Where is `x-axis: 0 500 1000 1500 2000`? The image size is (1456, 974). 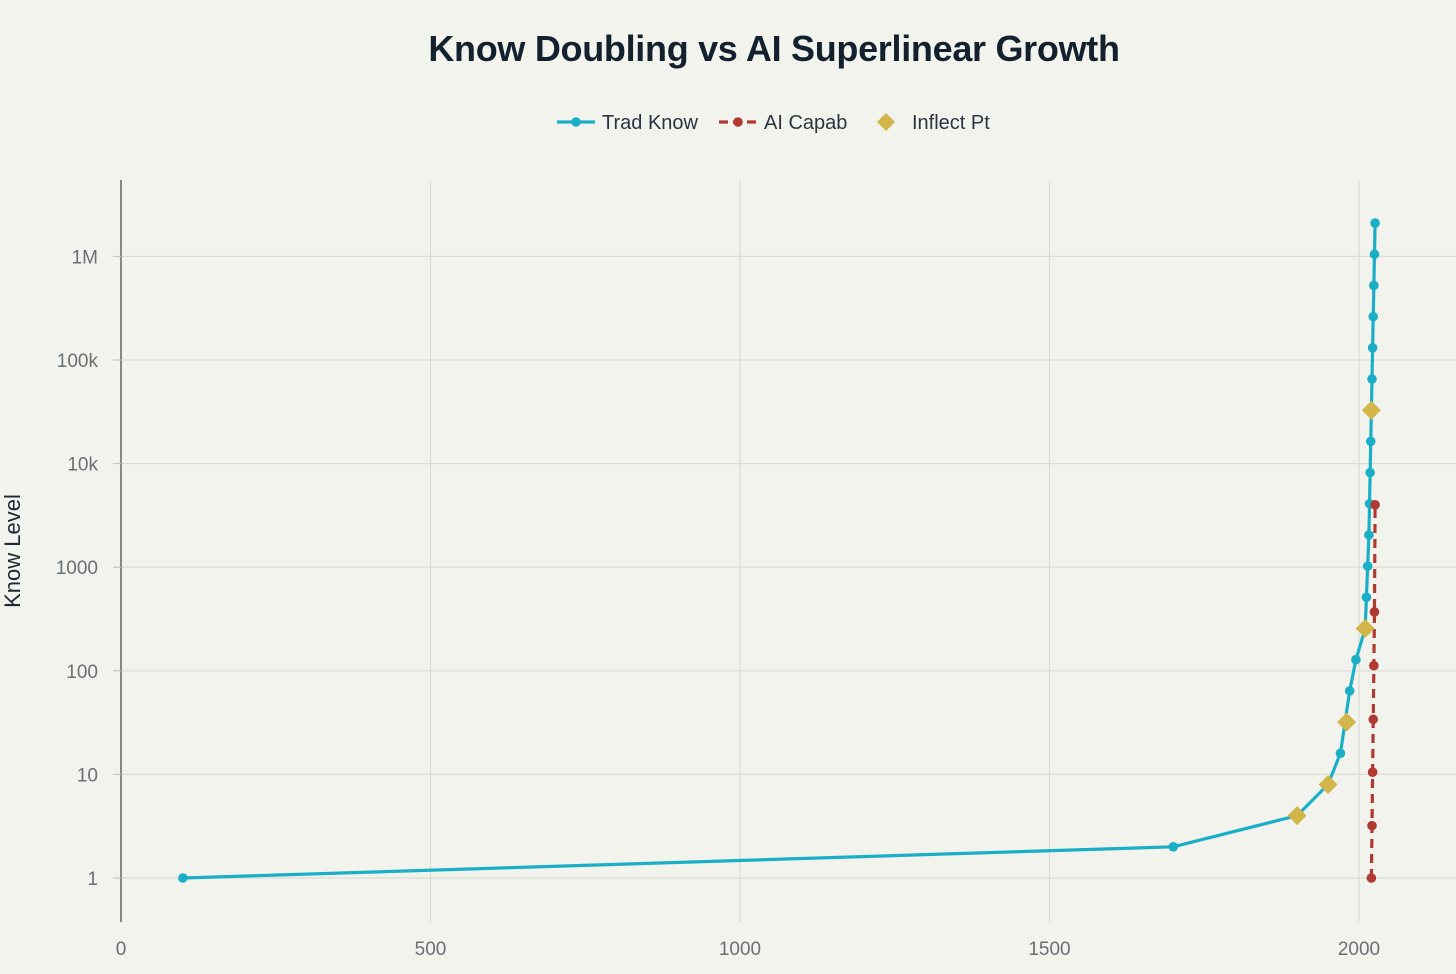 x-axis: 0 500 1000 1500 2000 is located at coordinates (748, 949).